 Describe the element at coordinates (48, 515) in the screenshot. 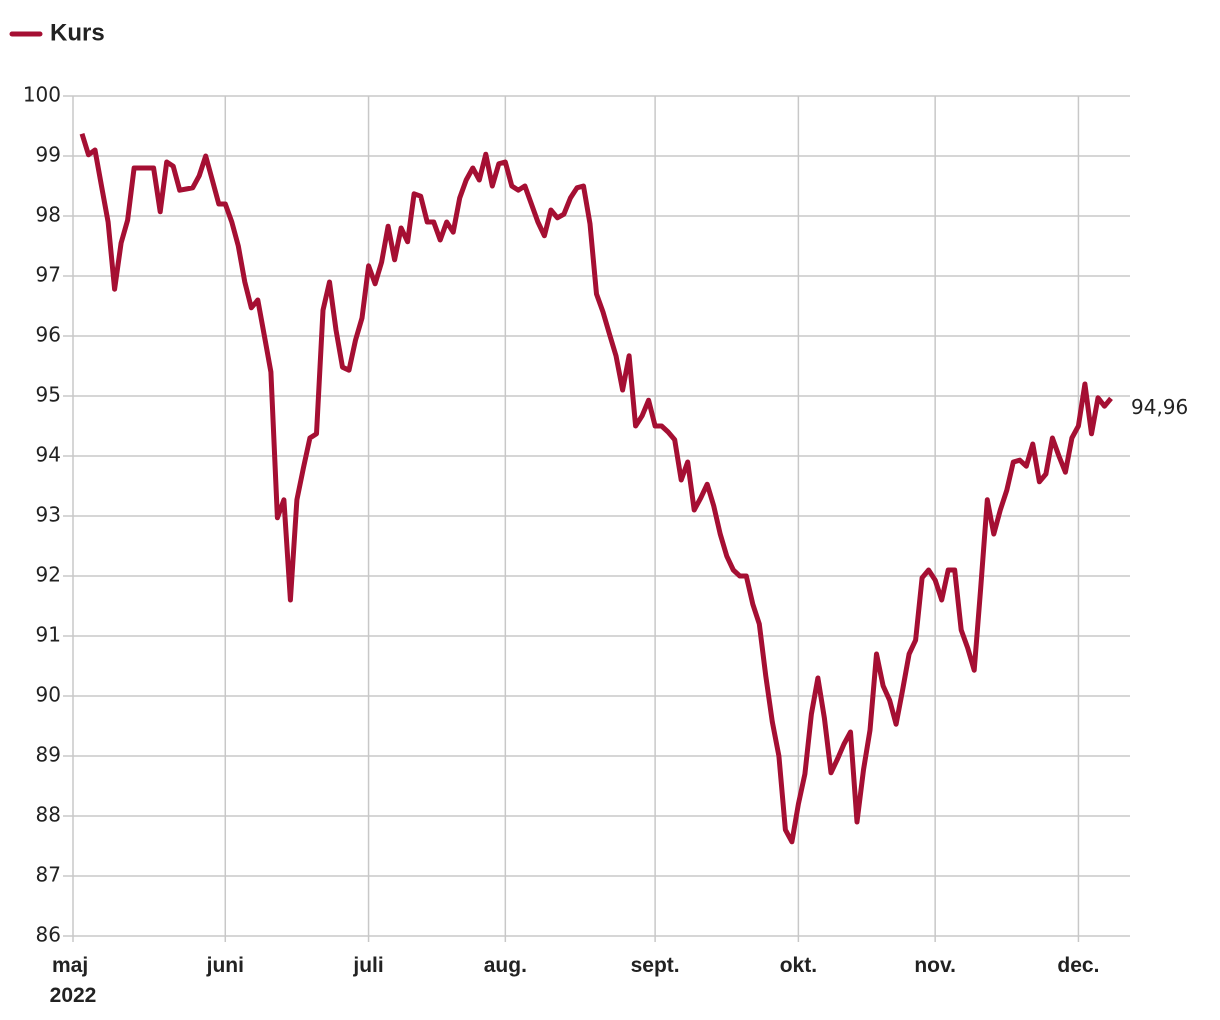

I see `y-tick-label: 93` at that location.